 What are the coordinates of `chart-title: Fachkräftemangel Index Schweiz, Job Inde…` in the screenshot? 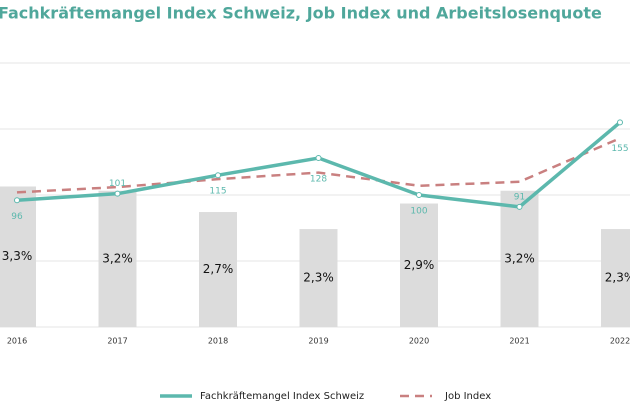 It's located at (301, 13).